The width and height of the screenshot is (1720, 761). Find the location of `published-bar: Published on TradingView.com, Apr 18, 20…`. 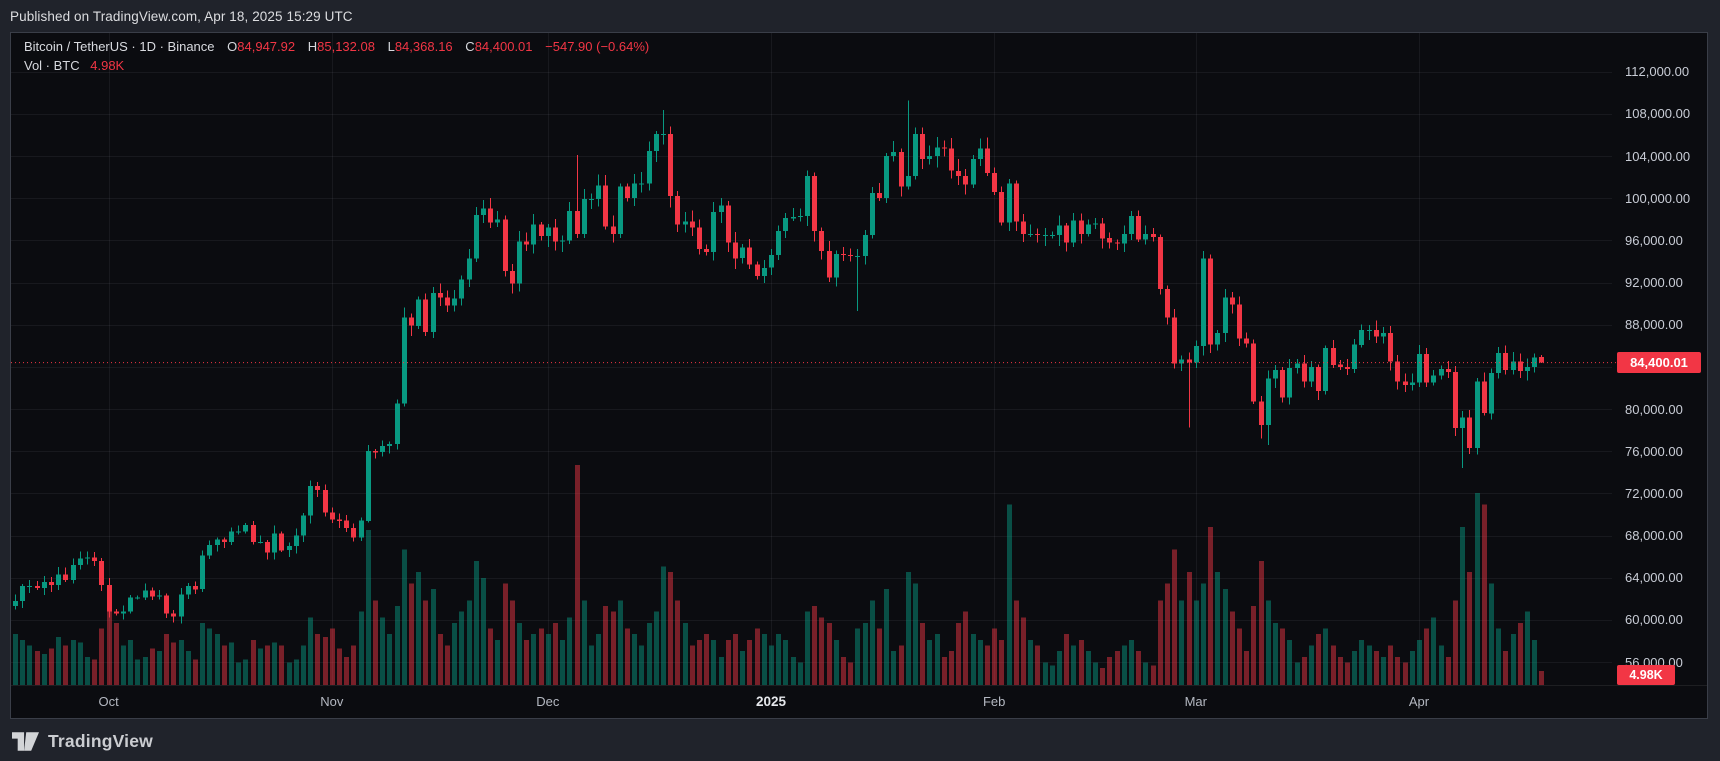

published-bar: Published on TradingView.com, Apr 18, 20… is located at coordinates (181, 17).